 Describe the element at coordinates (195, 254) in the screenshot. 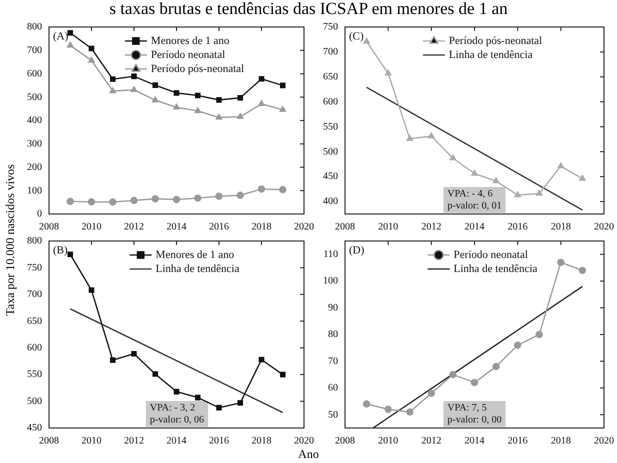

I see `legend-label: Menores de 1 ano` at that location.